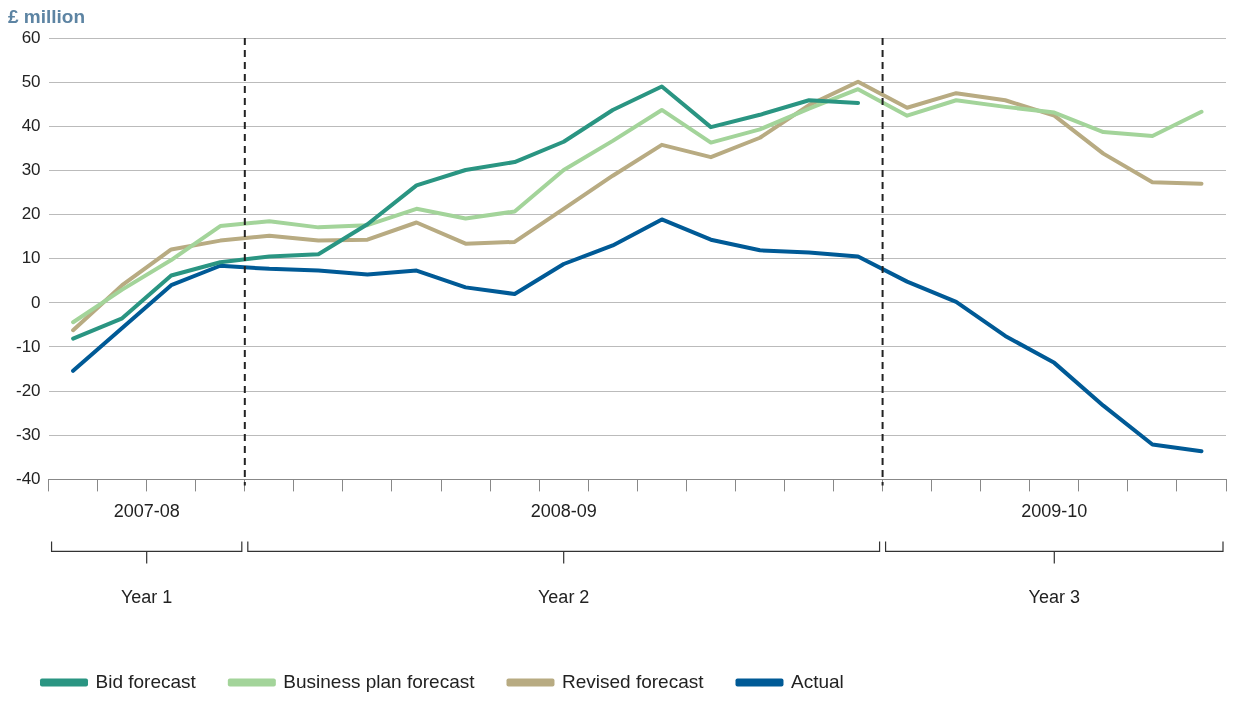  I want to click on text: 2008-09, so click(563, 511).